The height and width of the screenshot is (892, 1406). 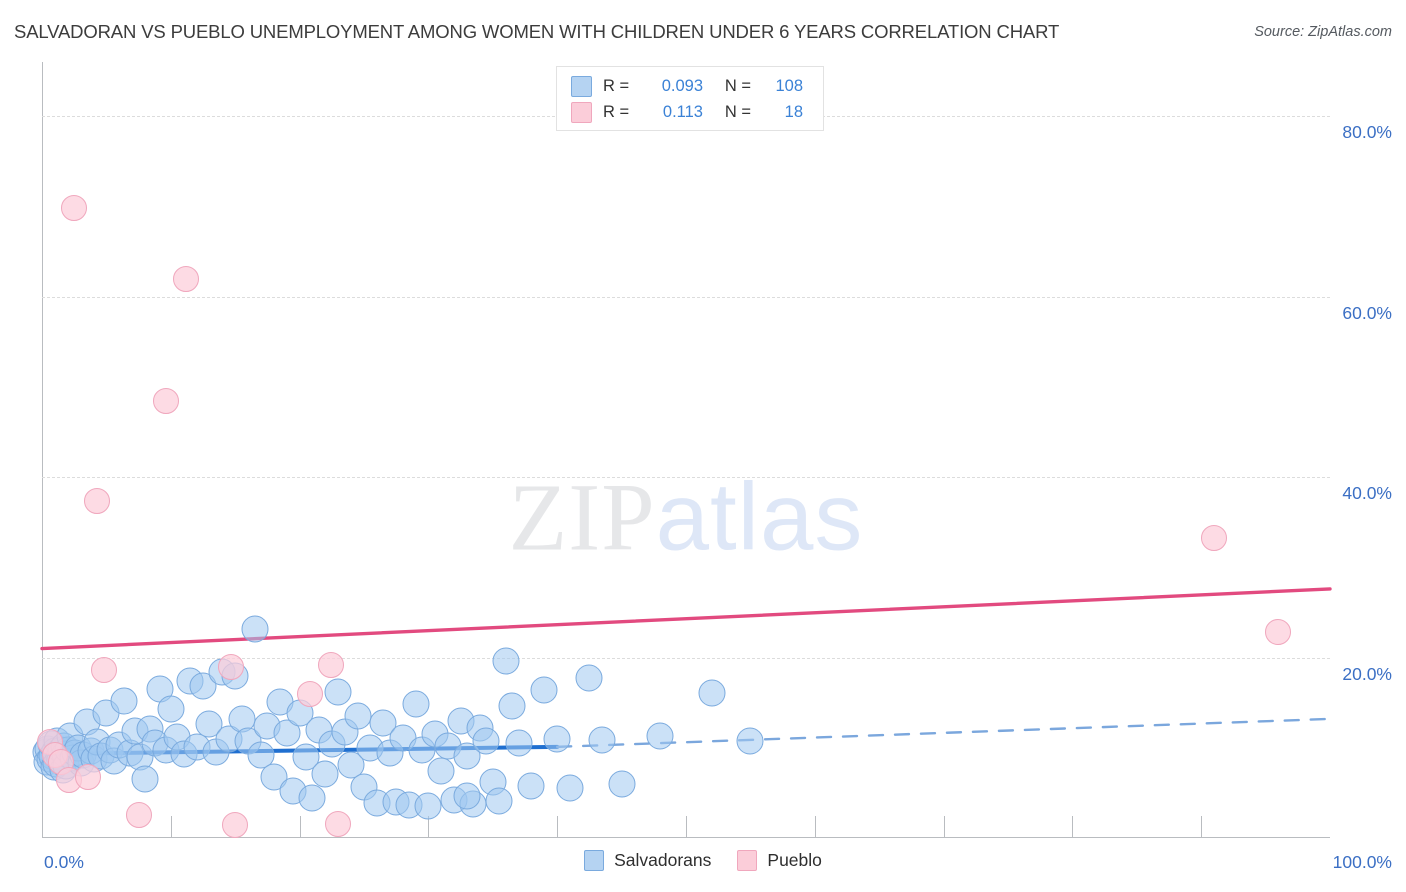 I want to click on legend-item-salvadorans: Salvadorans, so click(x=647, y=860).